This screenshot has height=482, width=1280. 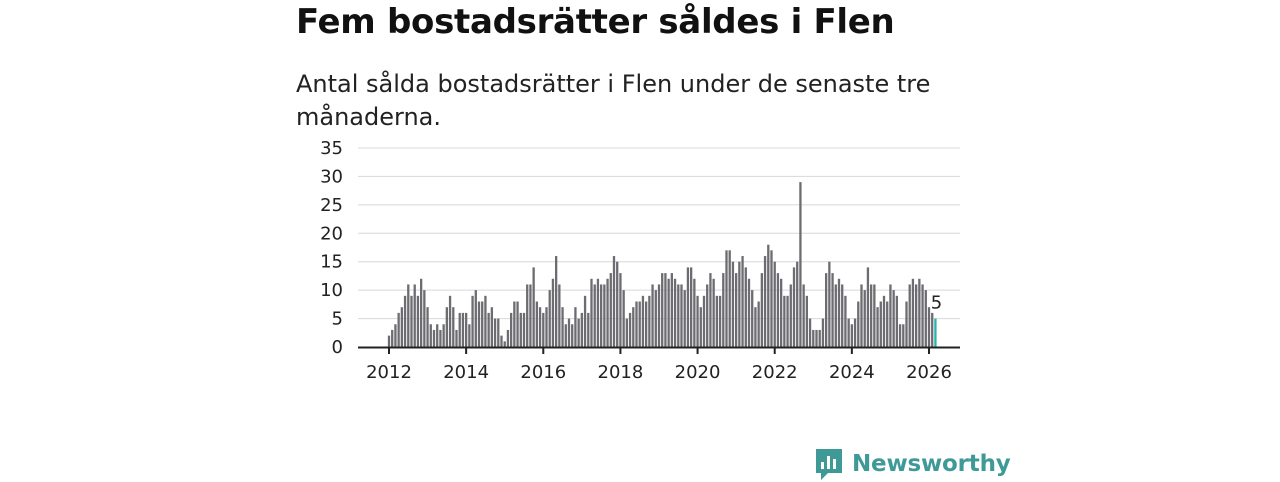 I want to click on y-tick-label: 0, so click(x=337, y=347).